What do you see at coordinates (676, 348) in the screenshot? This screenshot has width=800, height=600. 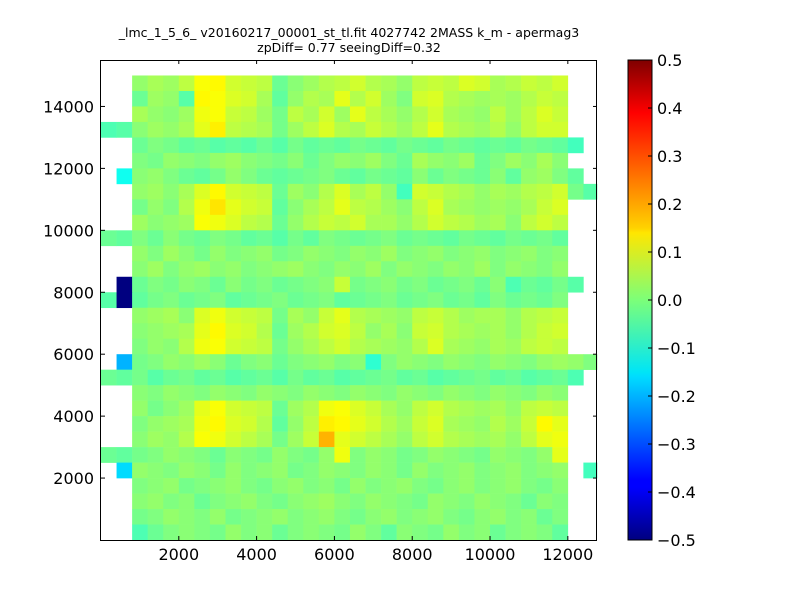 I see `colorbar-tick-label: −0.1` at bounding box center [676, 348].